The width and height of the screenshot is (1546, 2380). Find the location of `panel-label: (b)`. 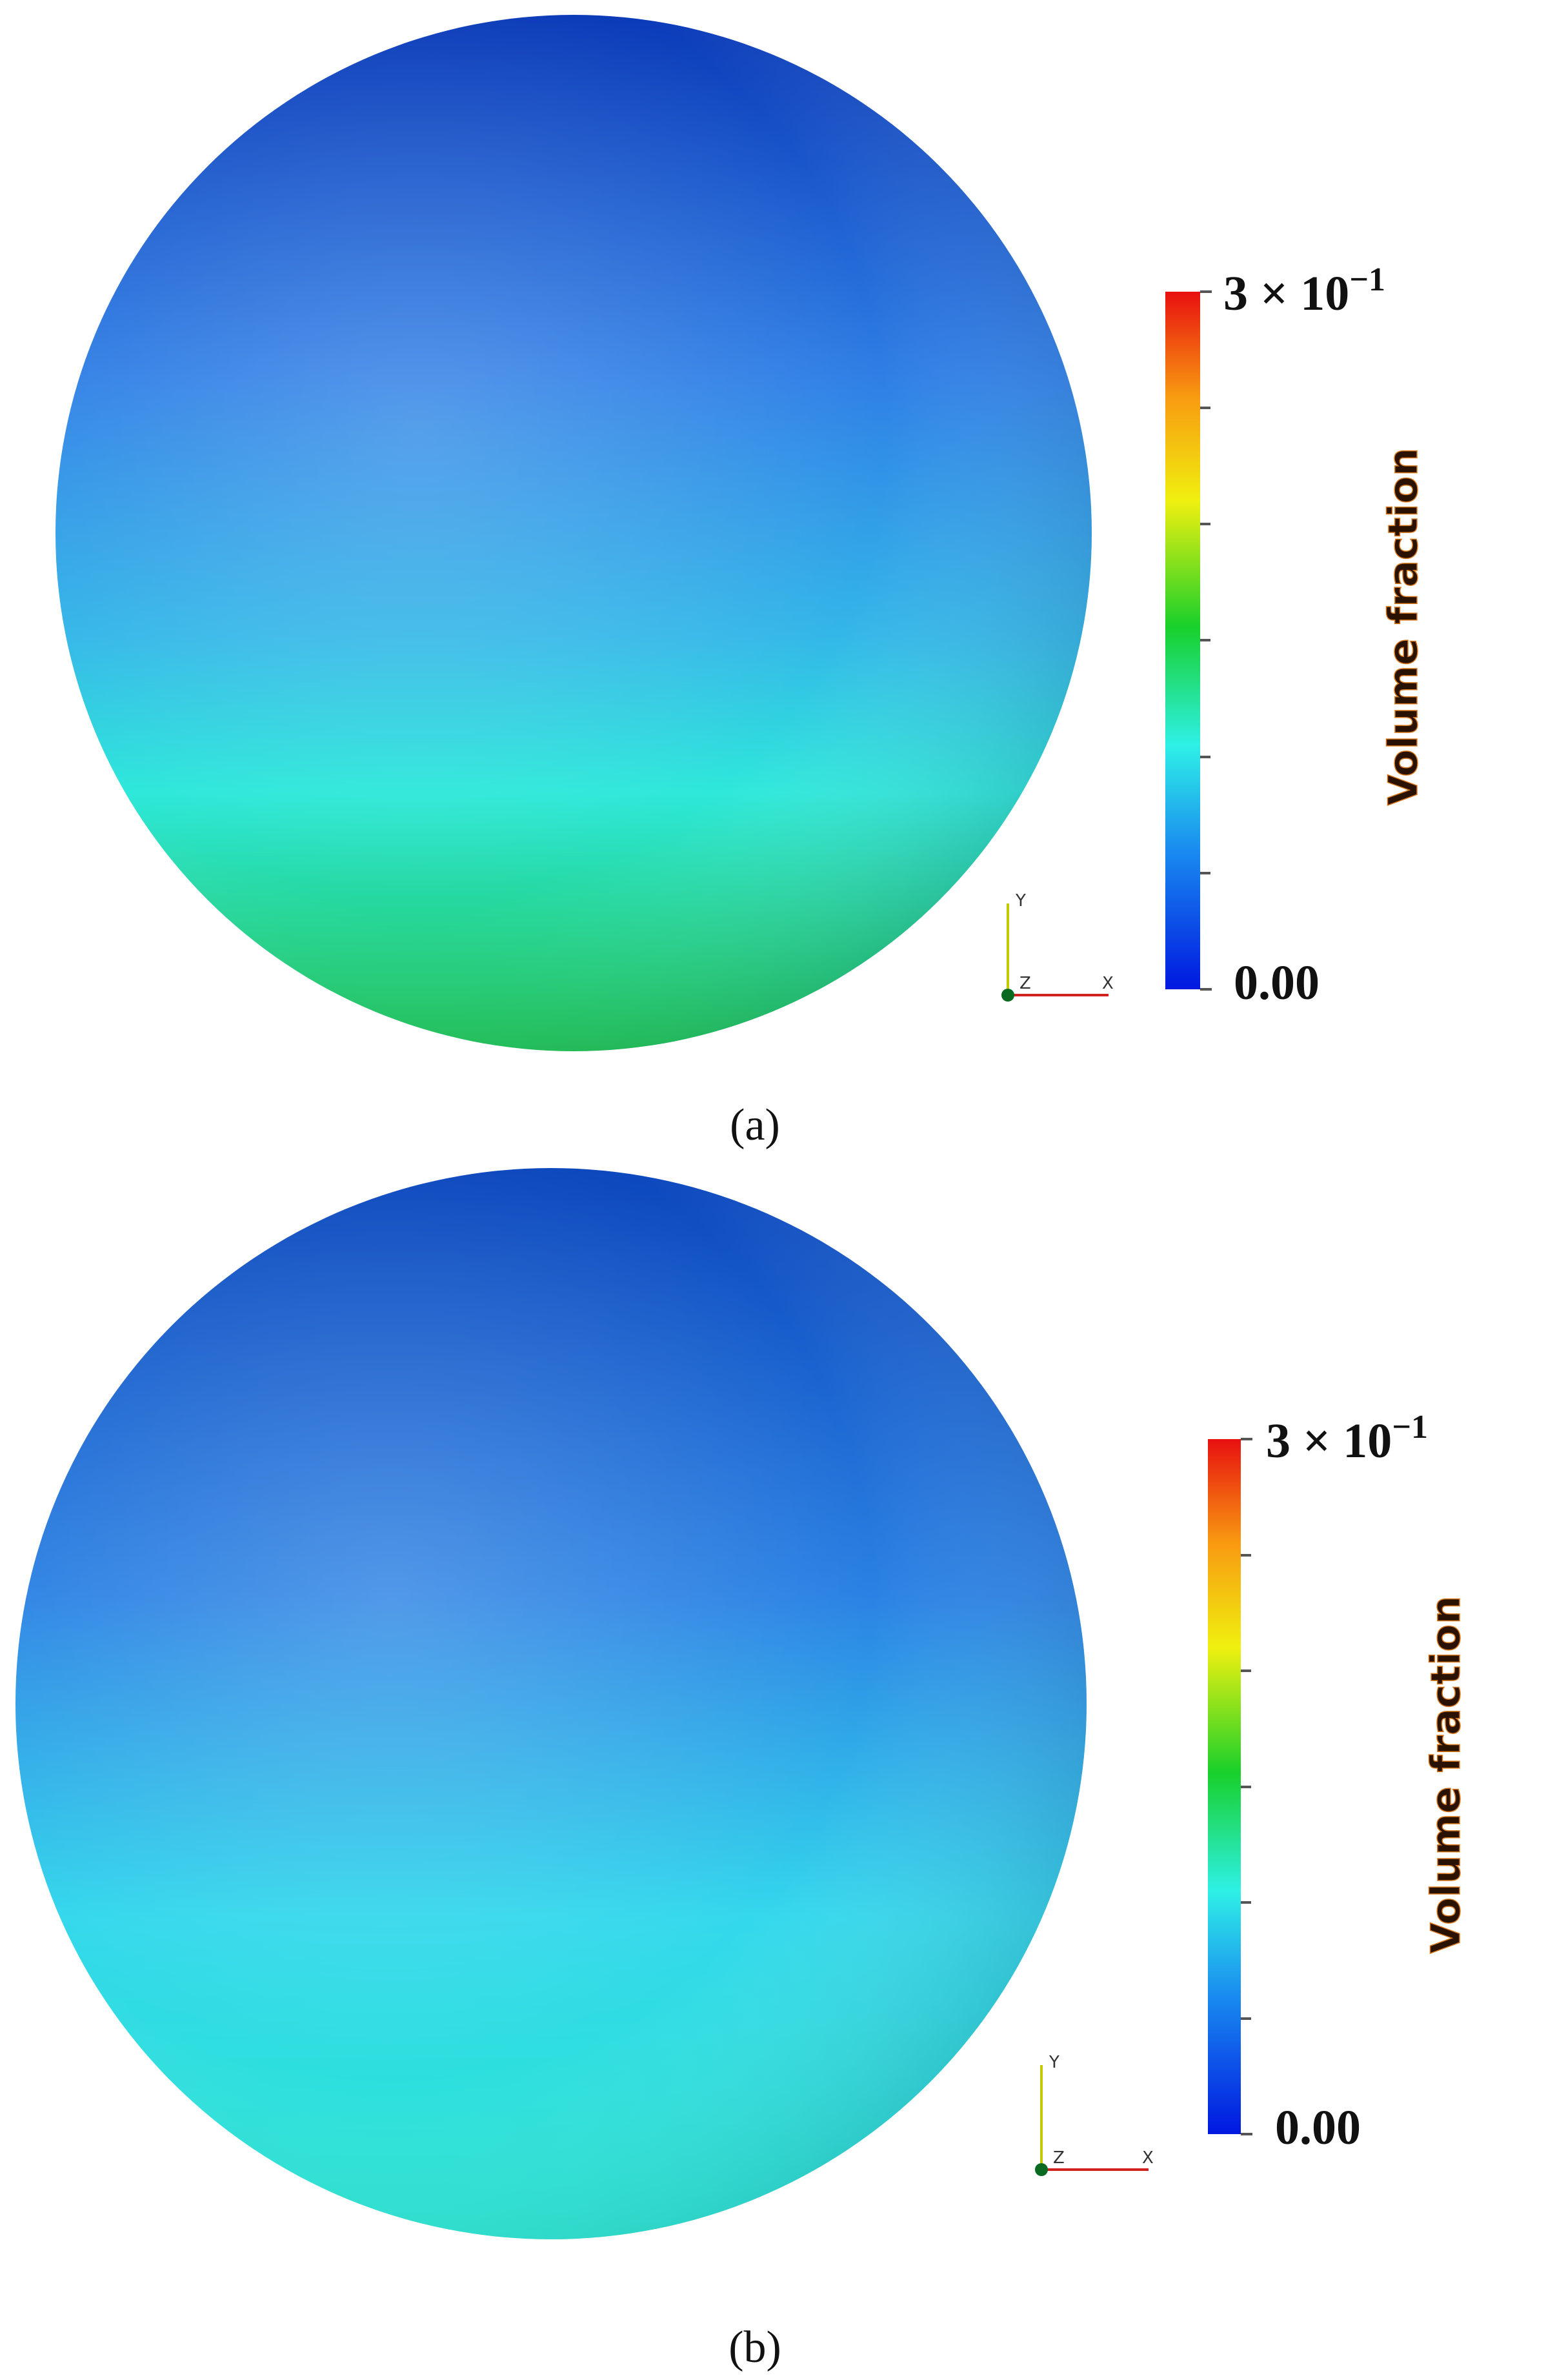

panel-label: (b) is located at coordinates (754, 2347).